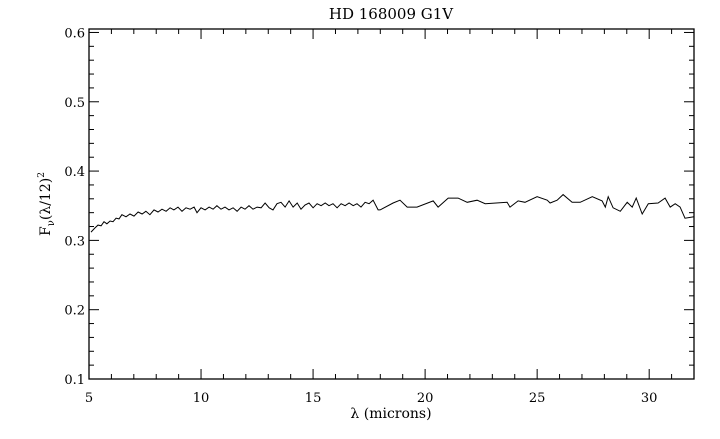  I want to click on y-tick-label: 0.1, so click(74, 380).